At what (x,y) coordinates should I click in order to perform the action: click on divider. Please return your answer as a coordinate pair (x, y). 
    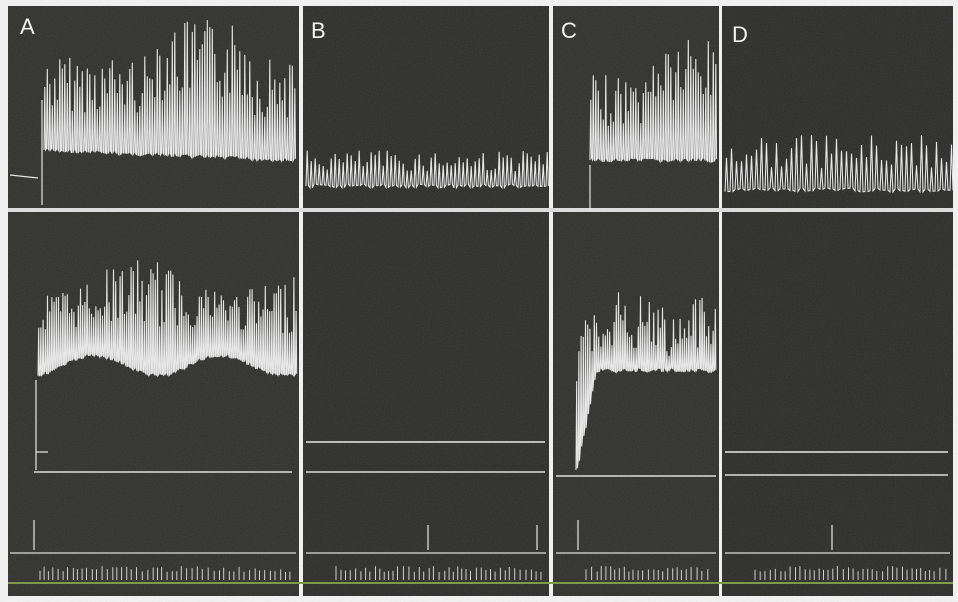
    Looking at the image, I should click on (480, 210).